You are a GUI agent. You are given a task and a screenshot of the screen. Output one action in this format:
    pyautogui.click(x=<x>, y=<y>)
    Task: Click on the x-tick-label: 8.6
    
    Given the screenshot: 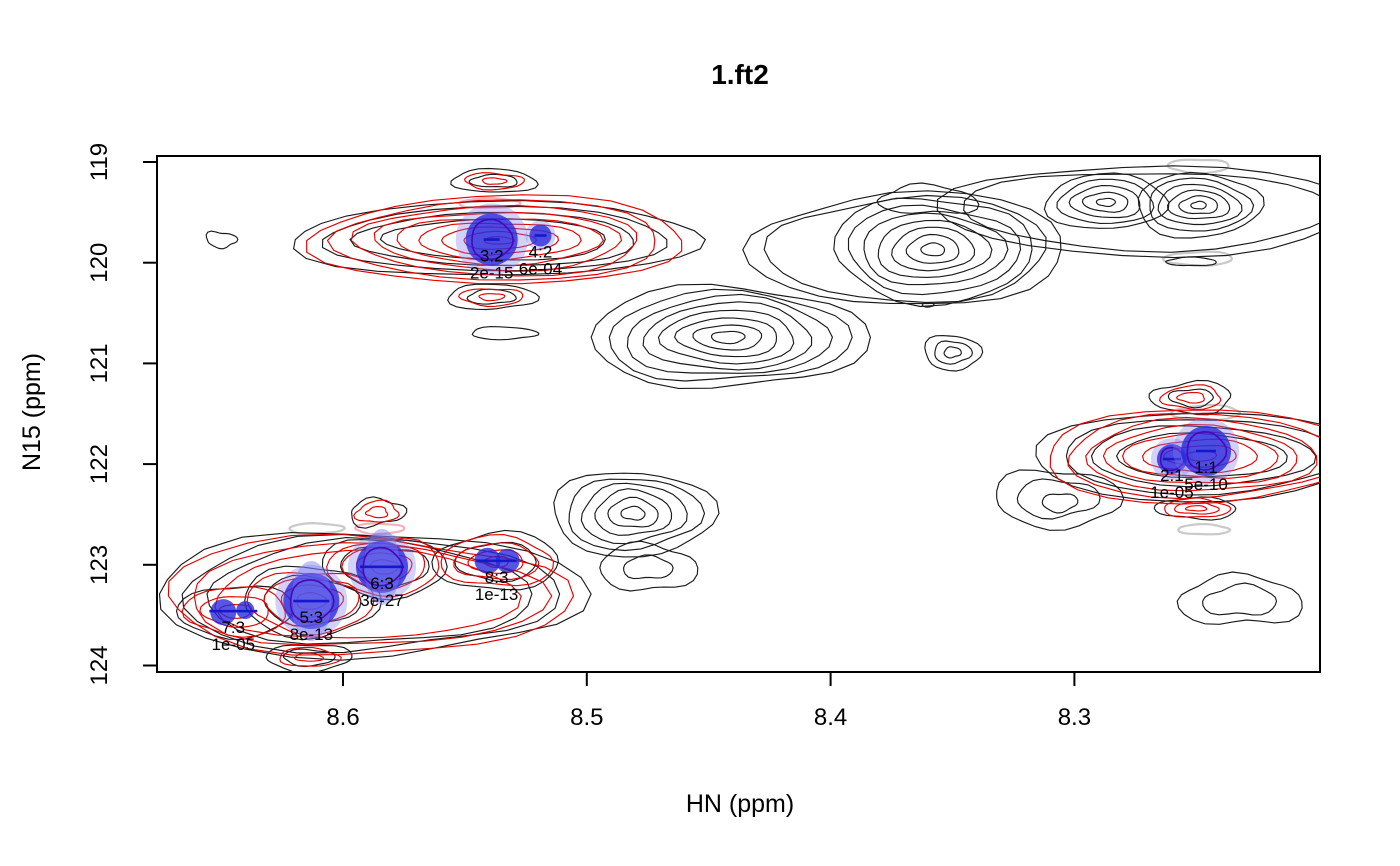 What is the action you would take?
    pyautogui.click(x=342, y=717)
    